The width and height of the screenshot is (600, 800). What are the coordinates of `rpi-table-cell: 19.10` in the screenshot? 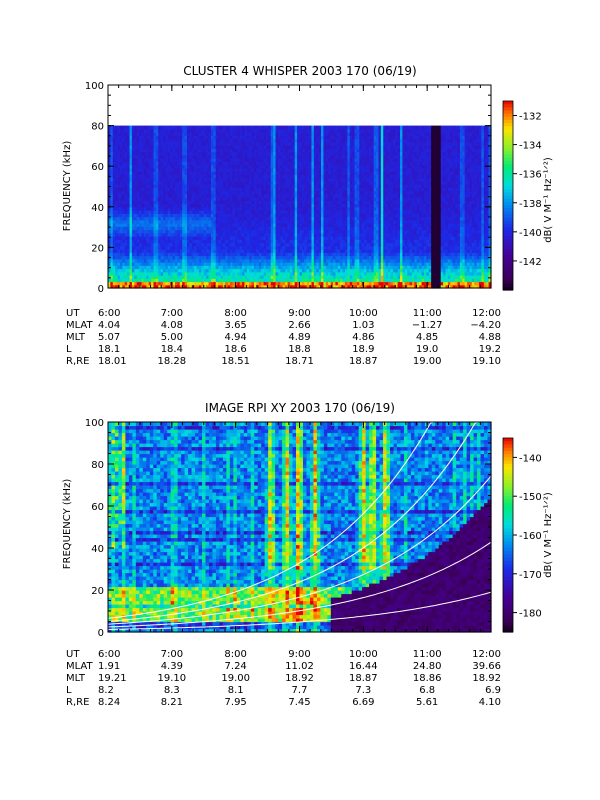 It's located at (172, 678).